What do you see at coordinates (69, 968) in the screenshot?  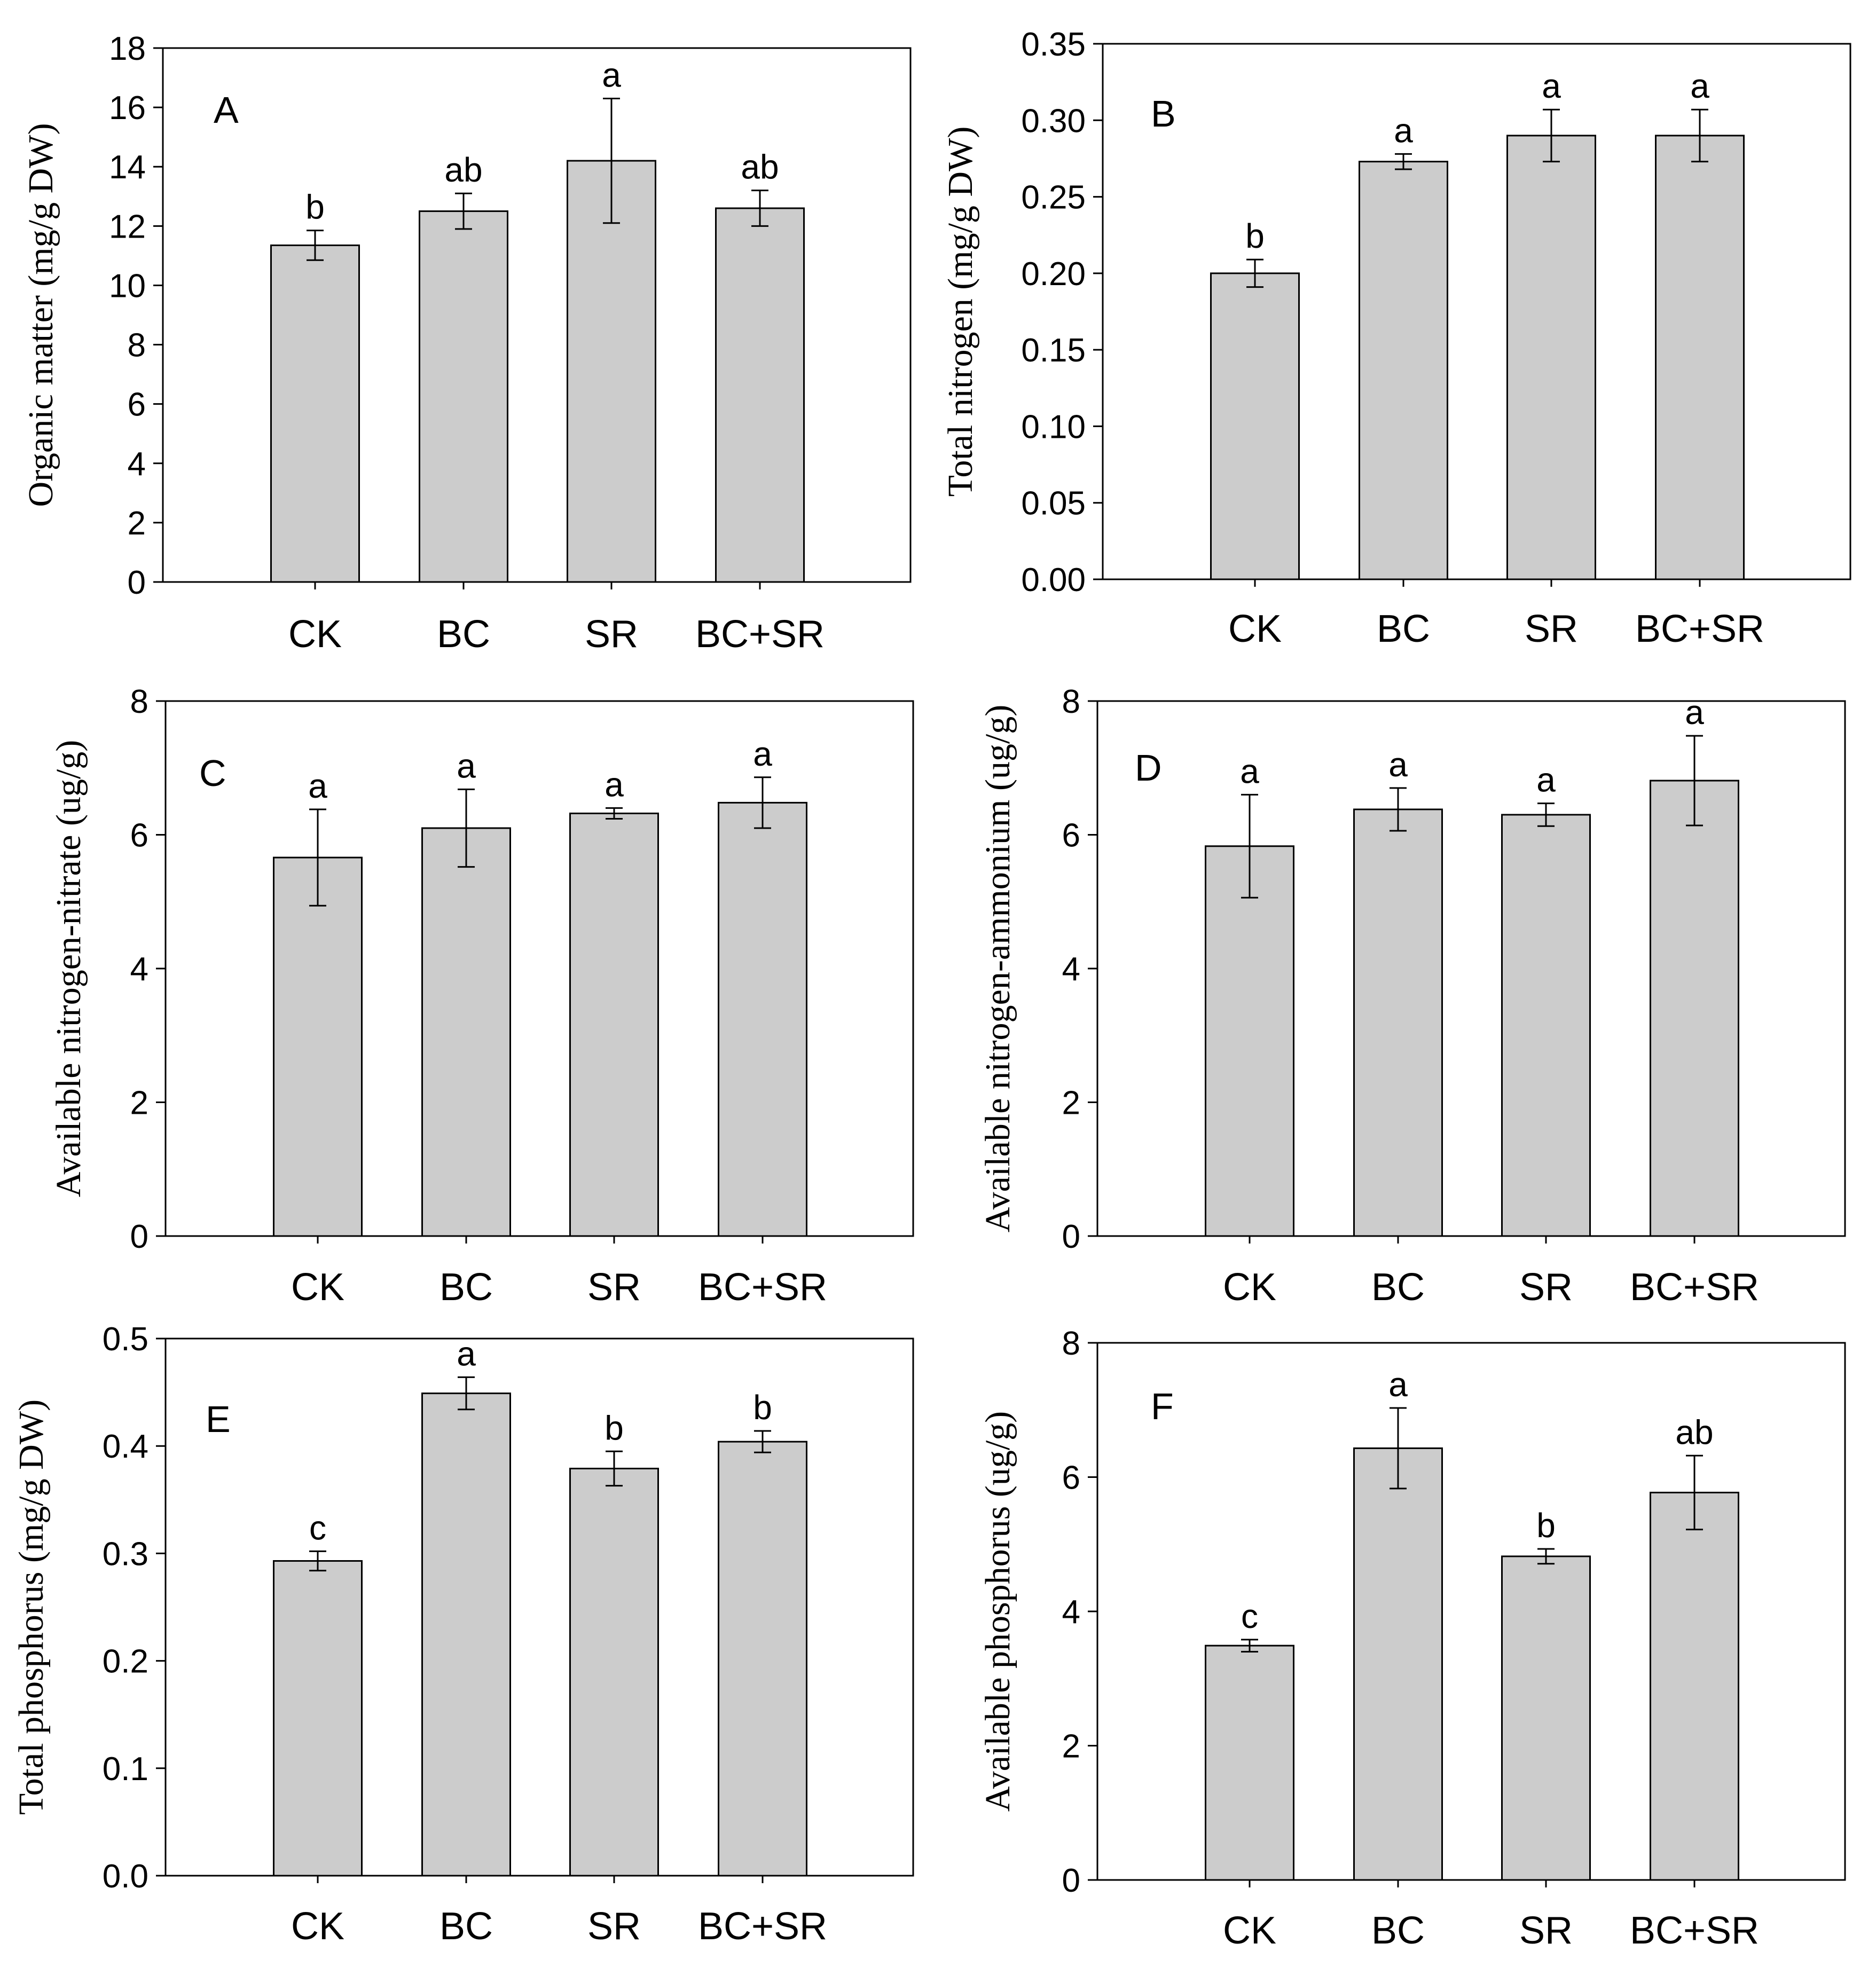 I see `y-axis-label: Available nitrogen-nitrate (ug/g)` at bounding box center [69, 968].